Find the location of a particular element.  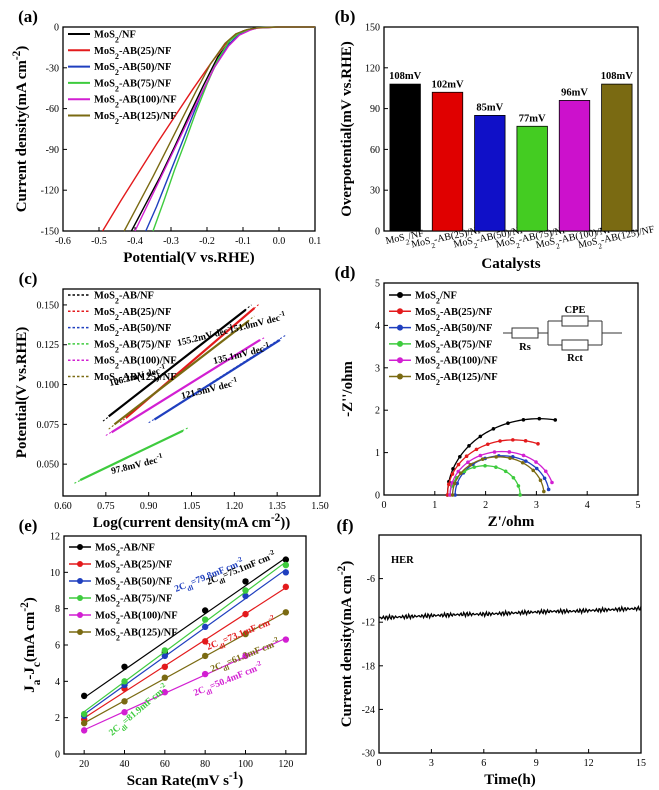

e-legend-label: MoS2-AB(125)/NF is located at coordinates (136, 635).